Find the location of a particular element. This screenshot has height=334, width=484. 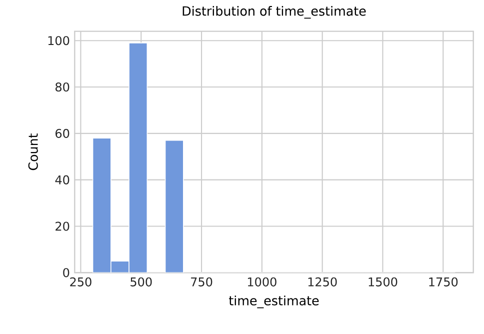

y-axis-title: Count is located at coordinates (33, 151).